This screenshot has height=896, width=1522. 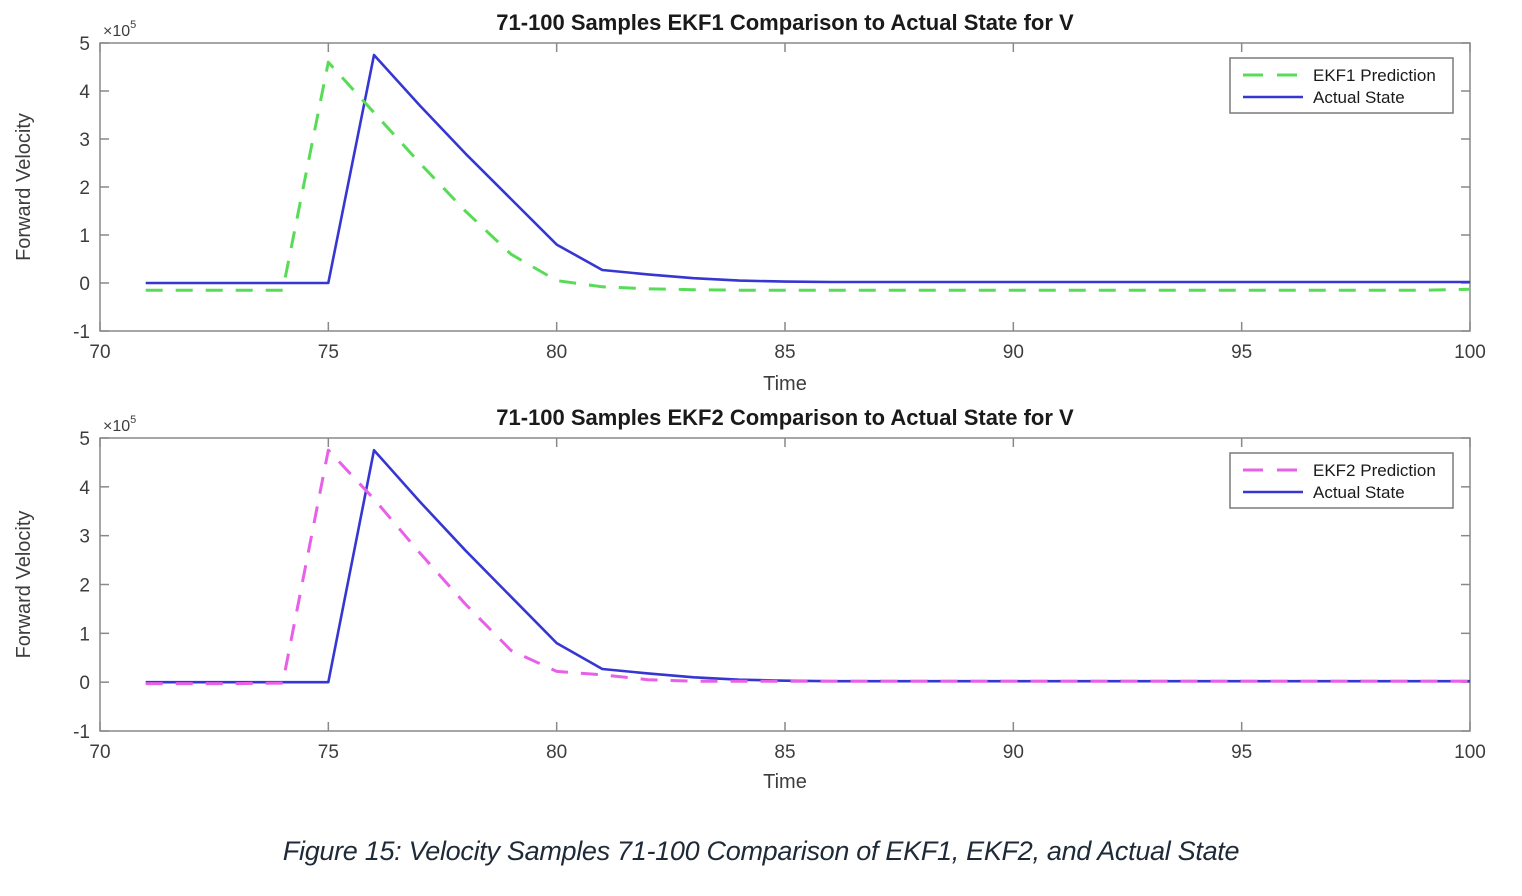 I want to click on legend-entry-label: EKF2 Prediction, so click(x=1374, y=470).